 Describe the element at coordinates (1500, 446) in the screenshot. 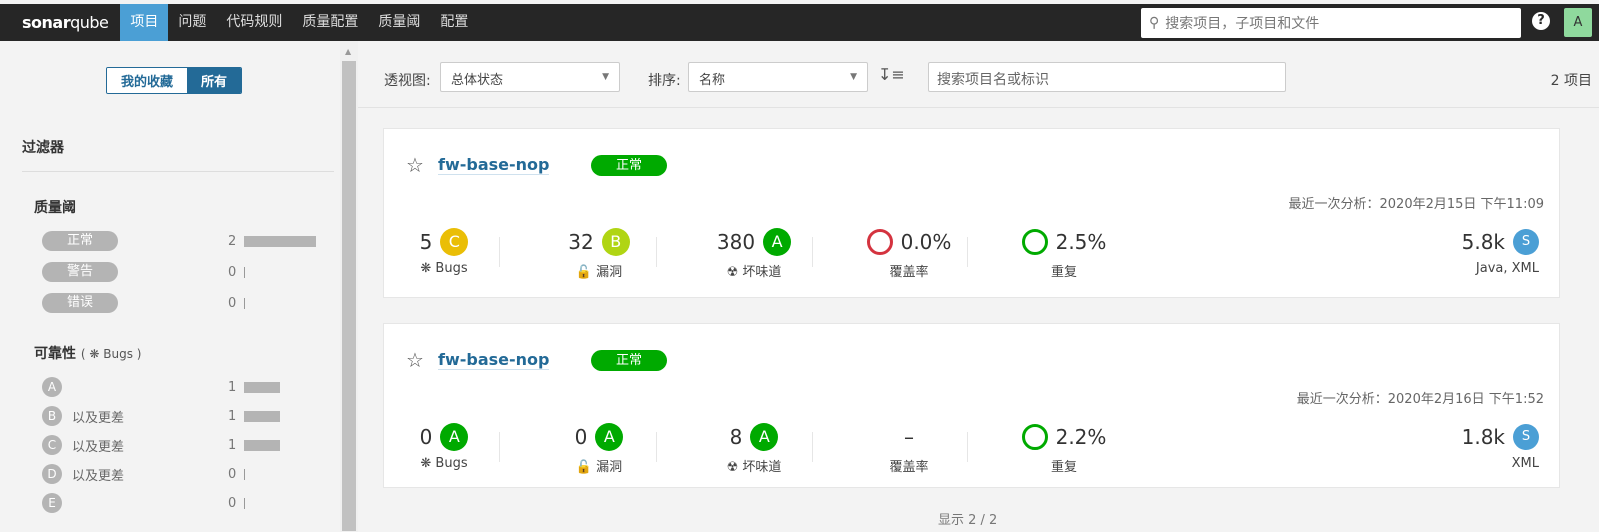

I see `metric-size: 1.8k S XML` at that location.